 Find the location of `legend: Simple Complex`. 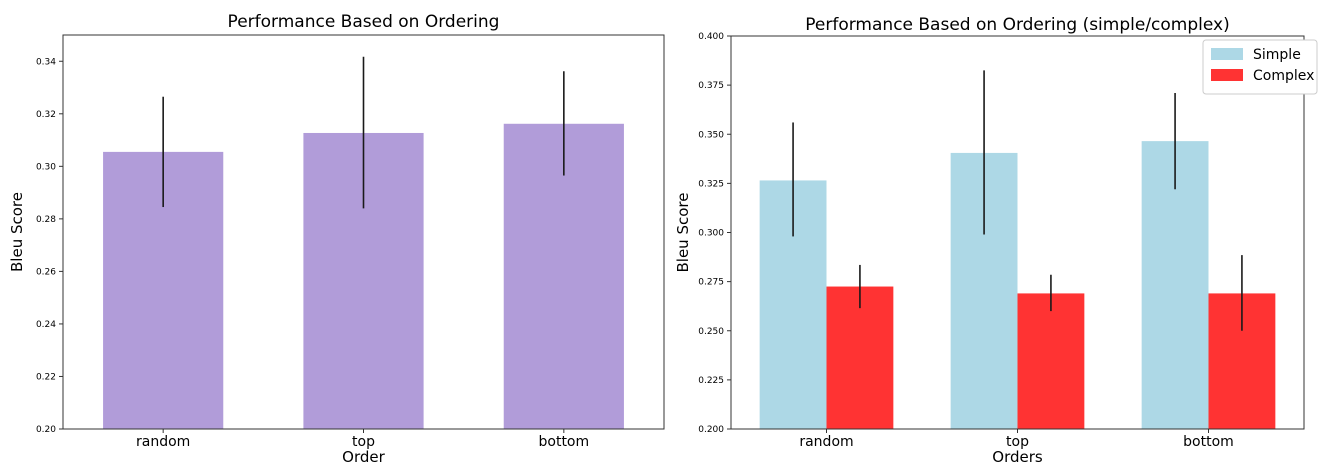

legend: Simple Complex is located at coordinates (1260, 67).